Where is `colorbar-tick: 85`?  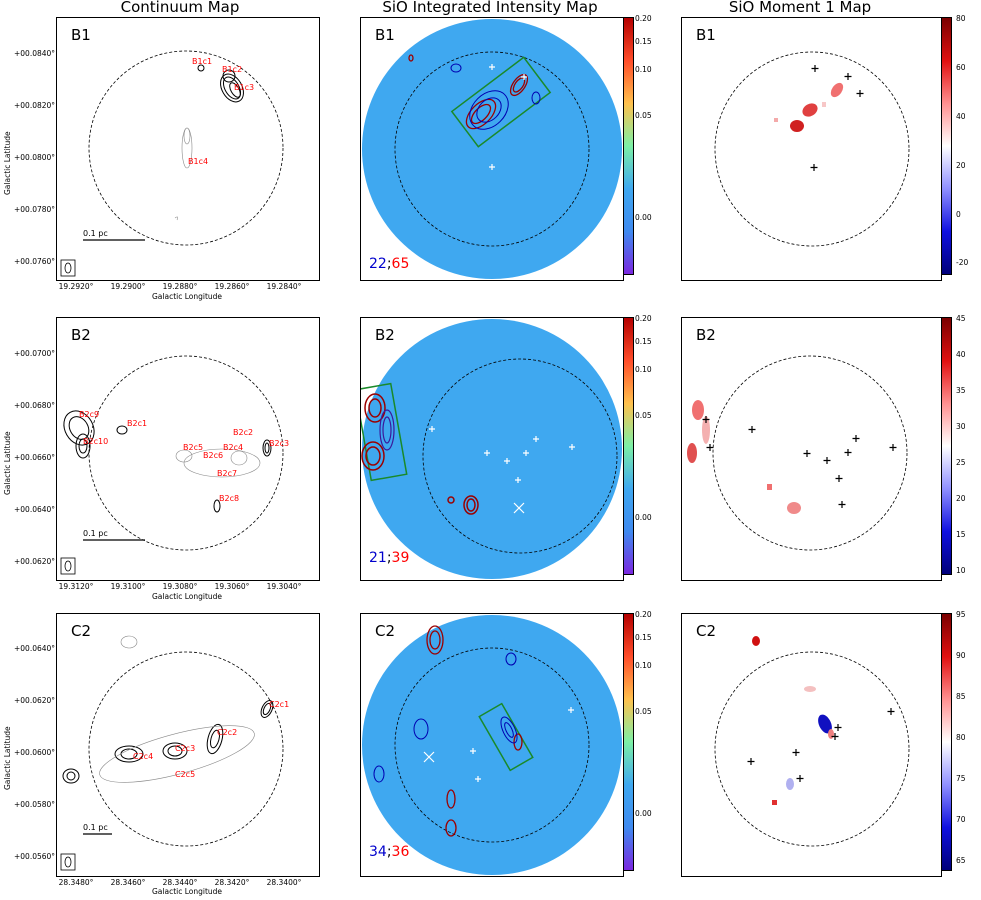
colorbar-tick: 85 is located at coordinates (961, 696).